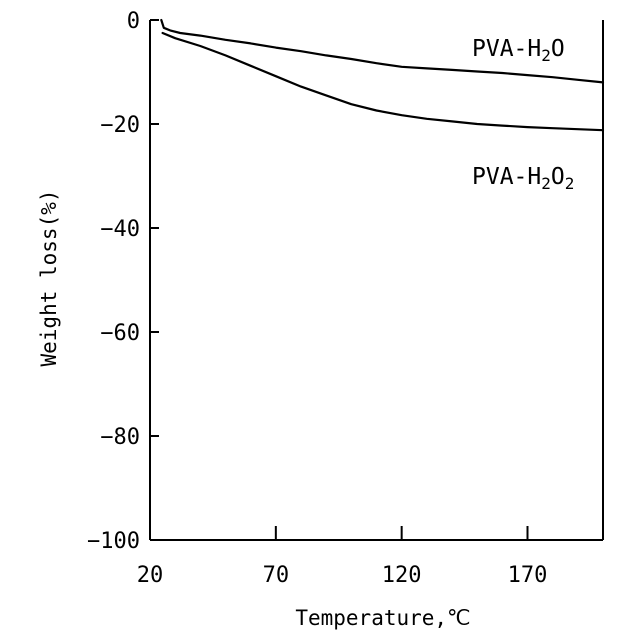  What do you see at coordinates (120, 333) in the screenshot?
I see `y-tick-label: −60` at bounding box center [120, 333].